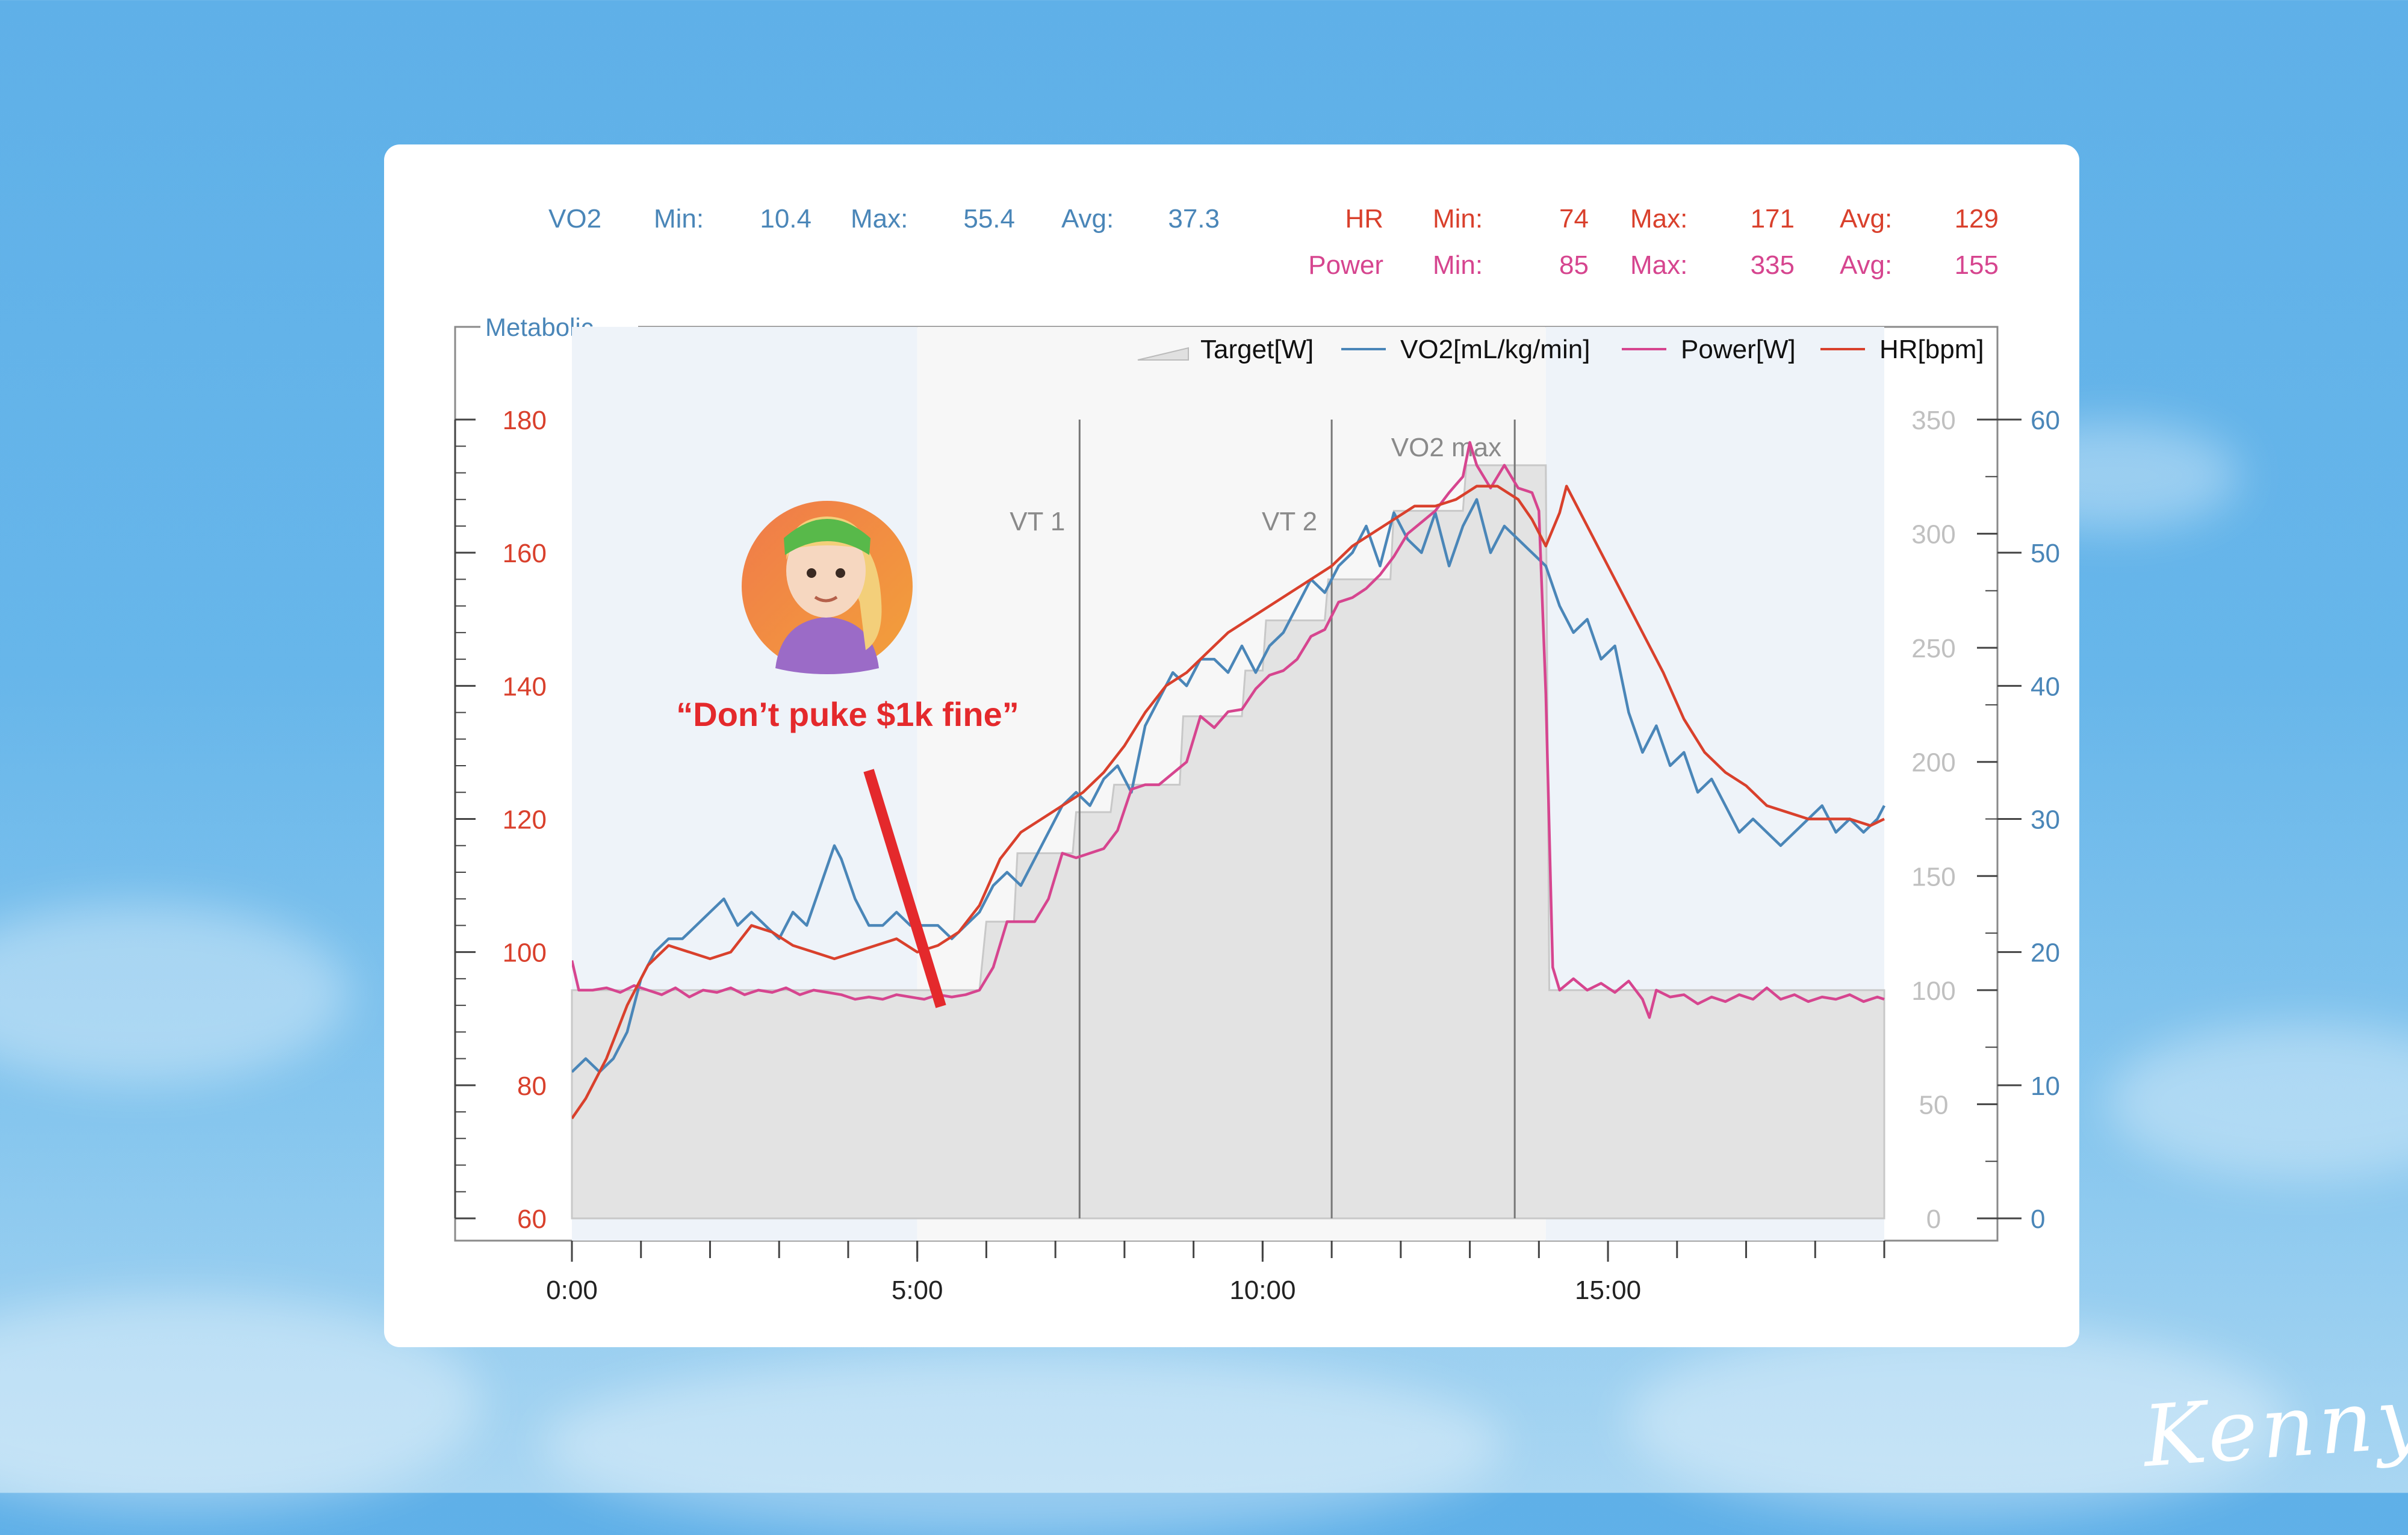 This screenshot has width=2408, height=1535. I want to click on stat-hr-min-label: Min:, so click(1458, 219).